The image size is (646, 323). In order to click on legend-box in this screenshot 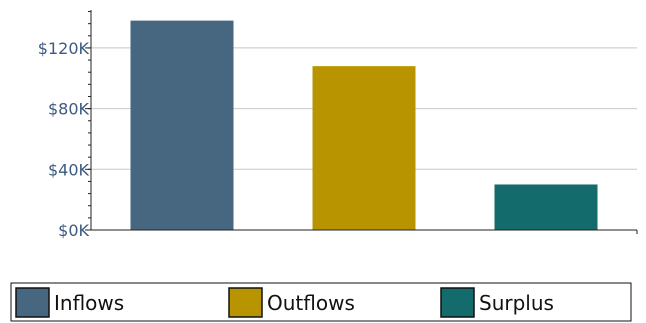, I will do `click(321, 302)`.